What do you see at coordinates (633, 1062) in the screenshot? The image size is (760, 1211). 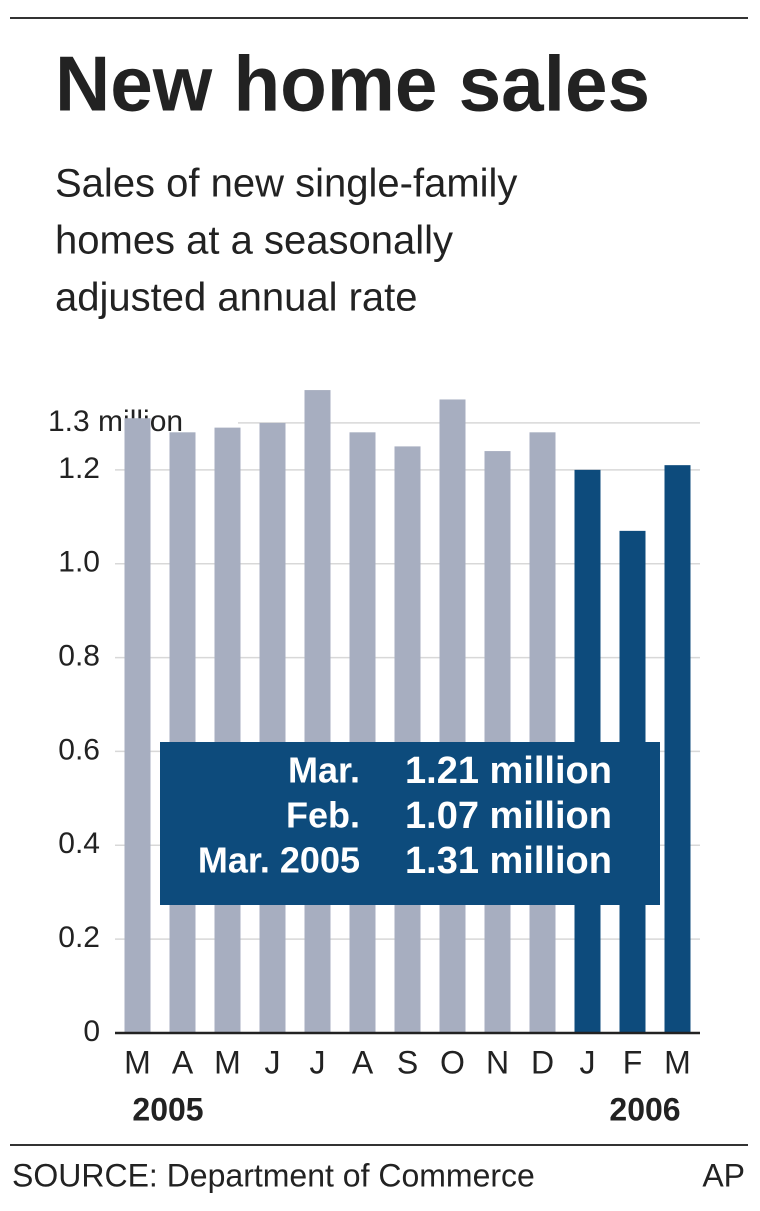 I see `x-tick-label: F` at bounding box center [633, 1062].